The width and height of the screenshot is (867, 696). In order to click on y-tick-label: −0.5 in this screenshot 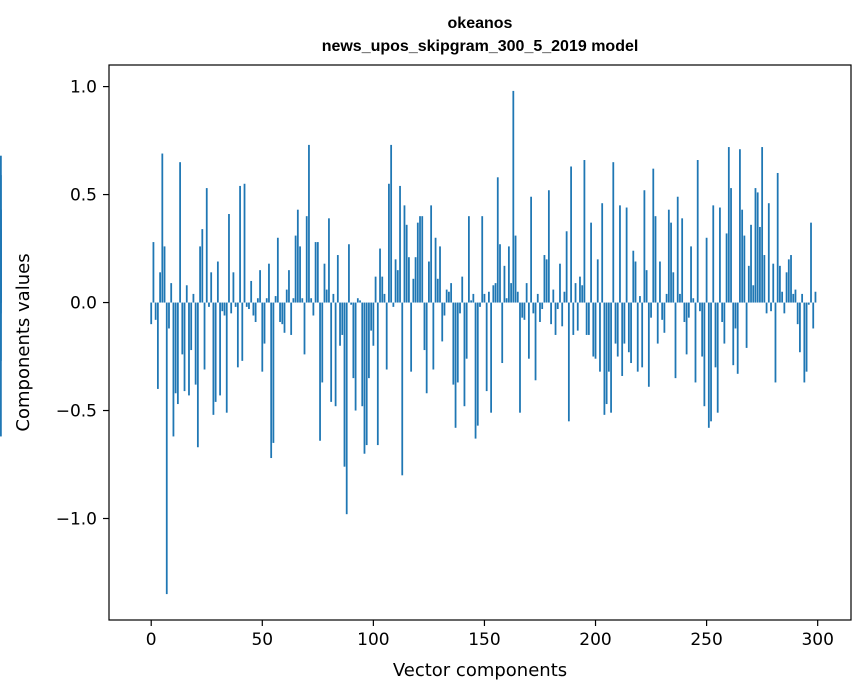, I will do `click(76, 412)`.